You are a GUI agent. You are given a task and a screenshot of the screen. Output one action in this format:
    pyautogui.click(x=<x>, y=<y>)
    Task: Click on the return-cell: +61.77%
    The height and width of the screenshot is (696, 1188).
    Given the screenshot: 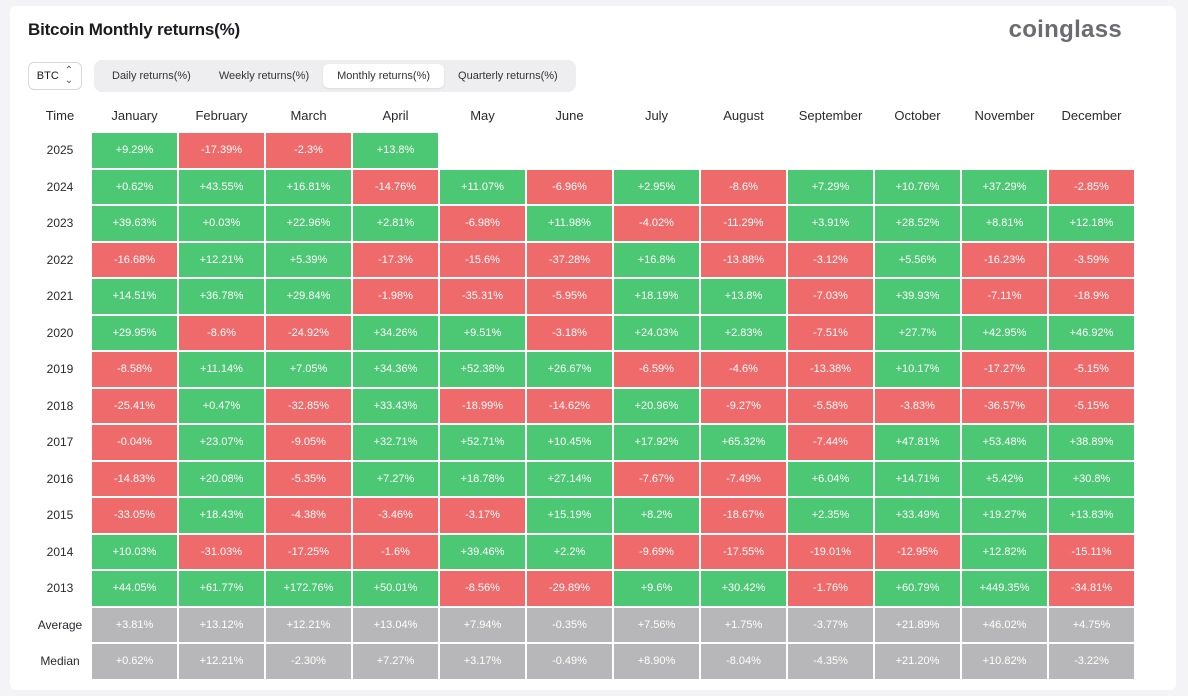 What is the action you would take?
    pyautogui.click(x=221, y=588)
    